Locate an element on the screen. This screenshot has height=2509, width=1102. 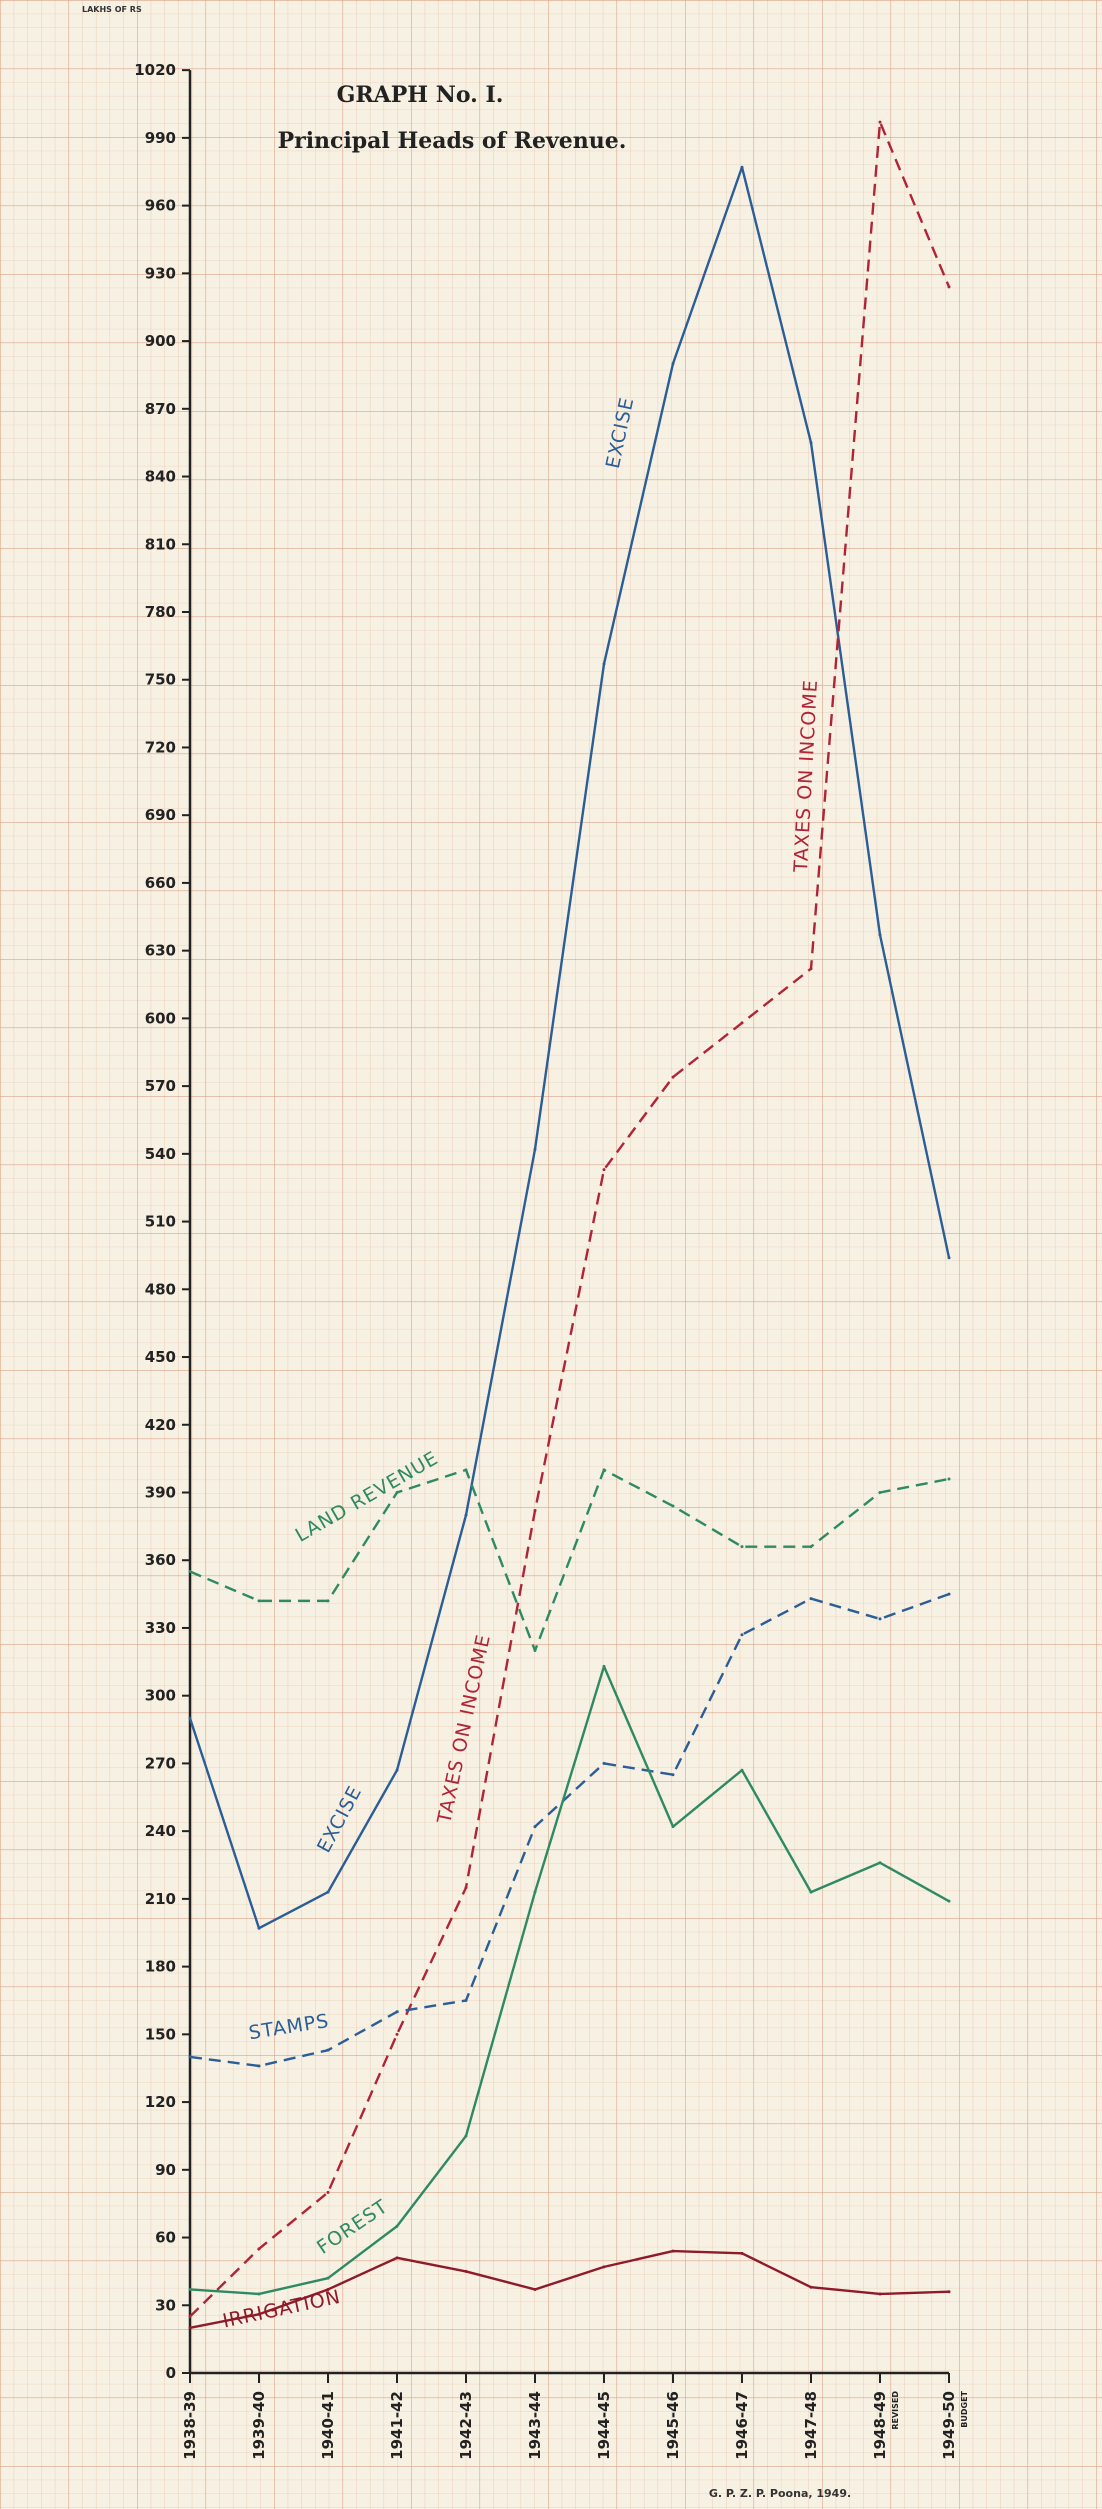
y-tick-label: 300 is located at coordinates (160, 1696).